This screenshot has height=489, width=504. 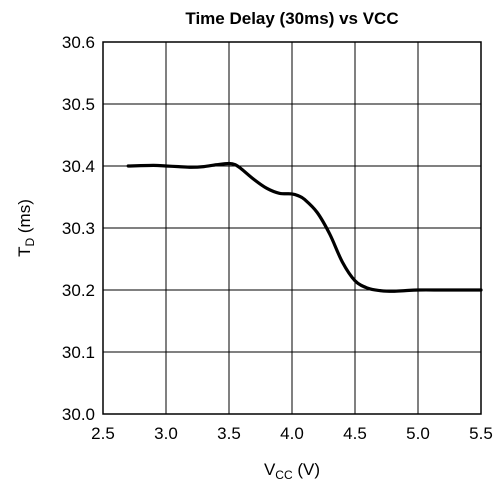 I want to click on x-axis-label: VCC (V), so click(x=292, y=471).